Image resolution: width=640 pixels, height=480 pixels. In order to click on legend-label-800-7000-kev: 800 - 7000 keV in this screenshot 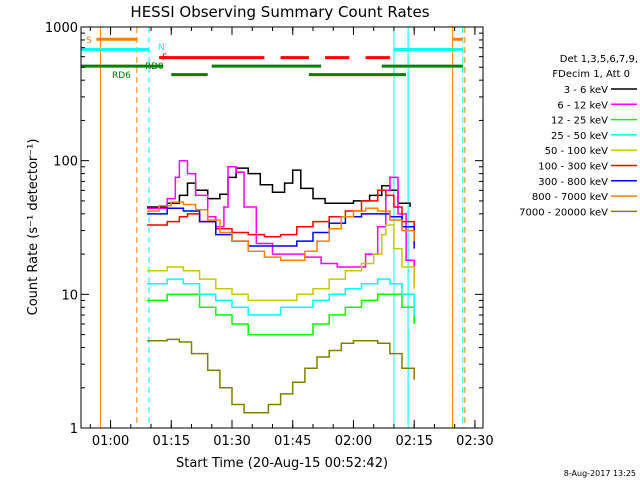, I will do `click(570, 197)`.